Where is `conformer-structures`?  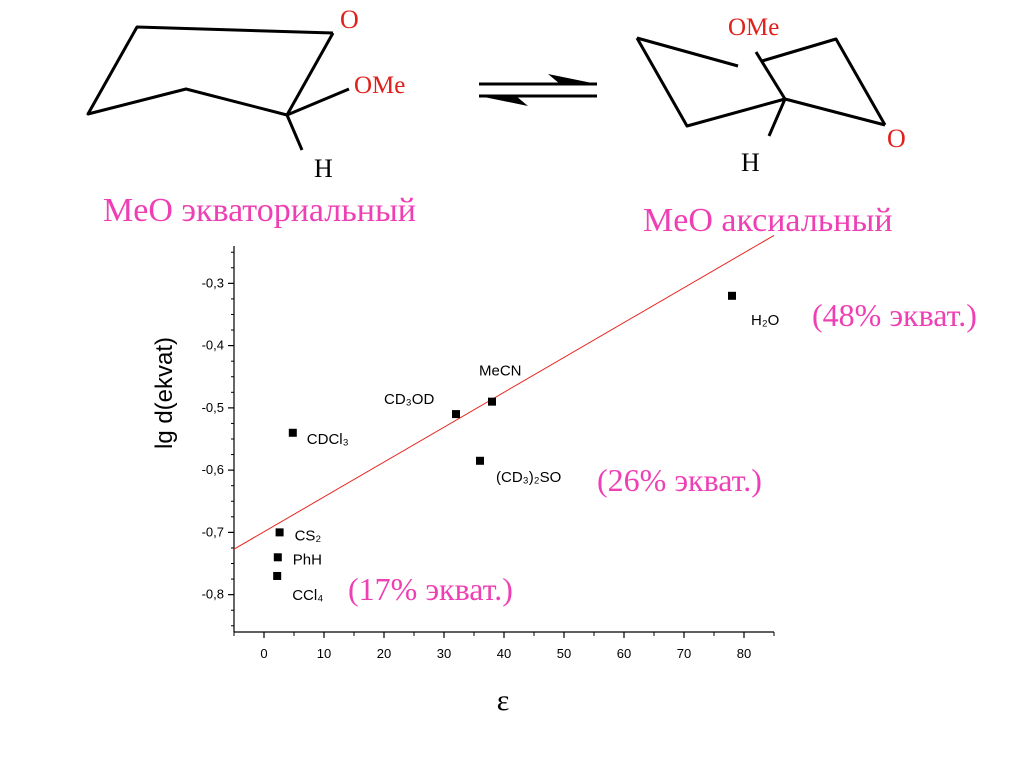 conformer-structures is located at coordinates (486, 88).